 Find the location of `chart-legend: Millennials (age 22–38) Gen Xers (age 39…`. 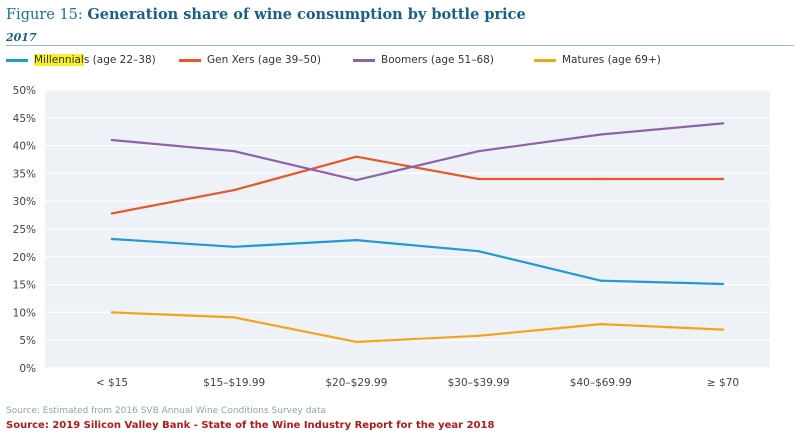

chart-legend: Millennials (age 22–38) Gen Xers (age 39… is located at coordinates (400, 61).